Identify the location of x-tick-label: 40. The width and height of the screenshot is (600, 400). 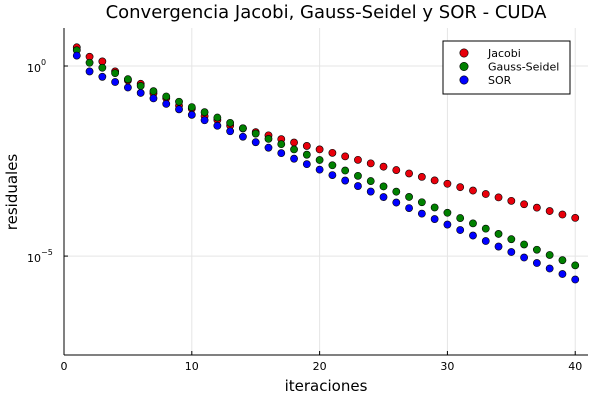
(575, 366).